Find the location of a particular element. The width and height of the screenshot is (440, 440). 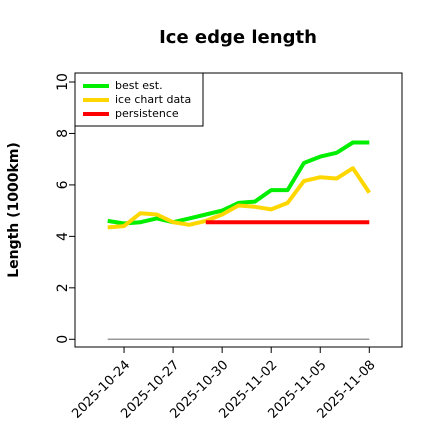

y-tick-label: 10 is located at coordinates (63, 82).